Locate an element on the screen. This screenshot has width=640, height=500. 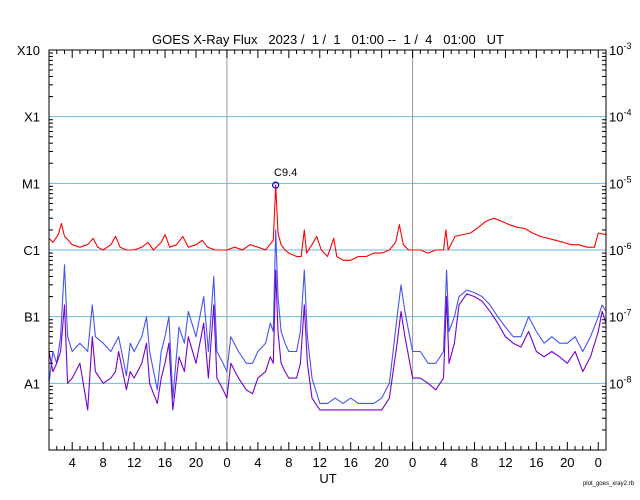
y-right-tick-label: 10⁻⁷ is located at coordinates (620, 316).